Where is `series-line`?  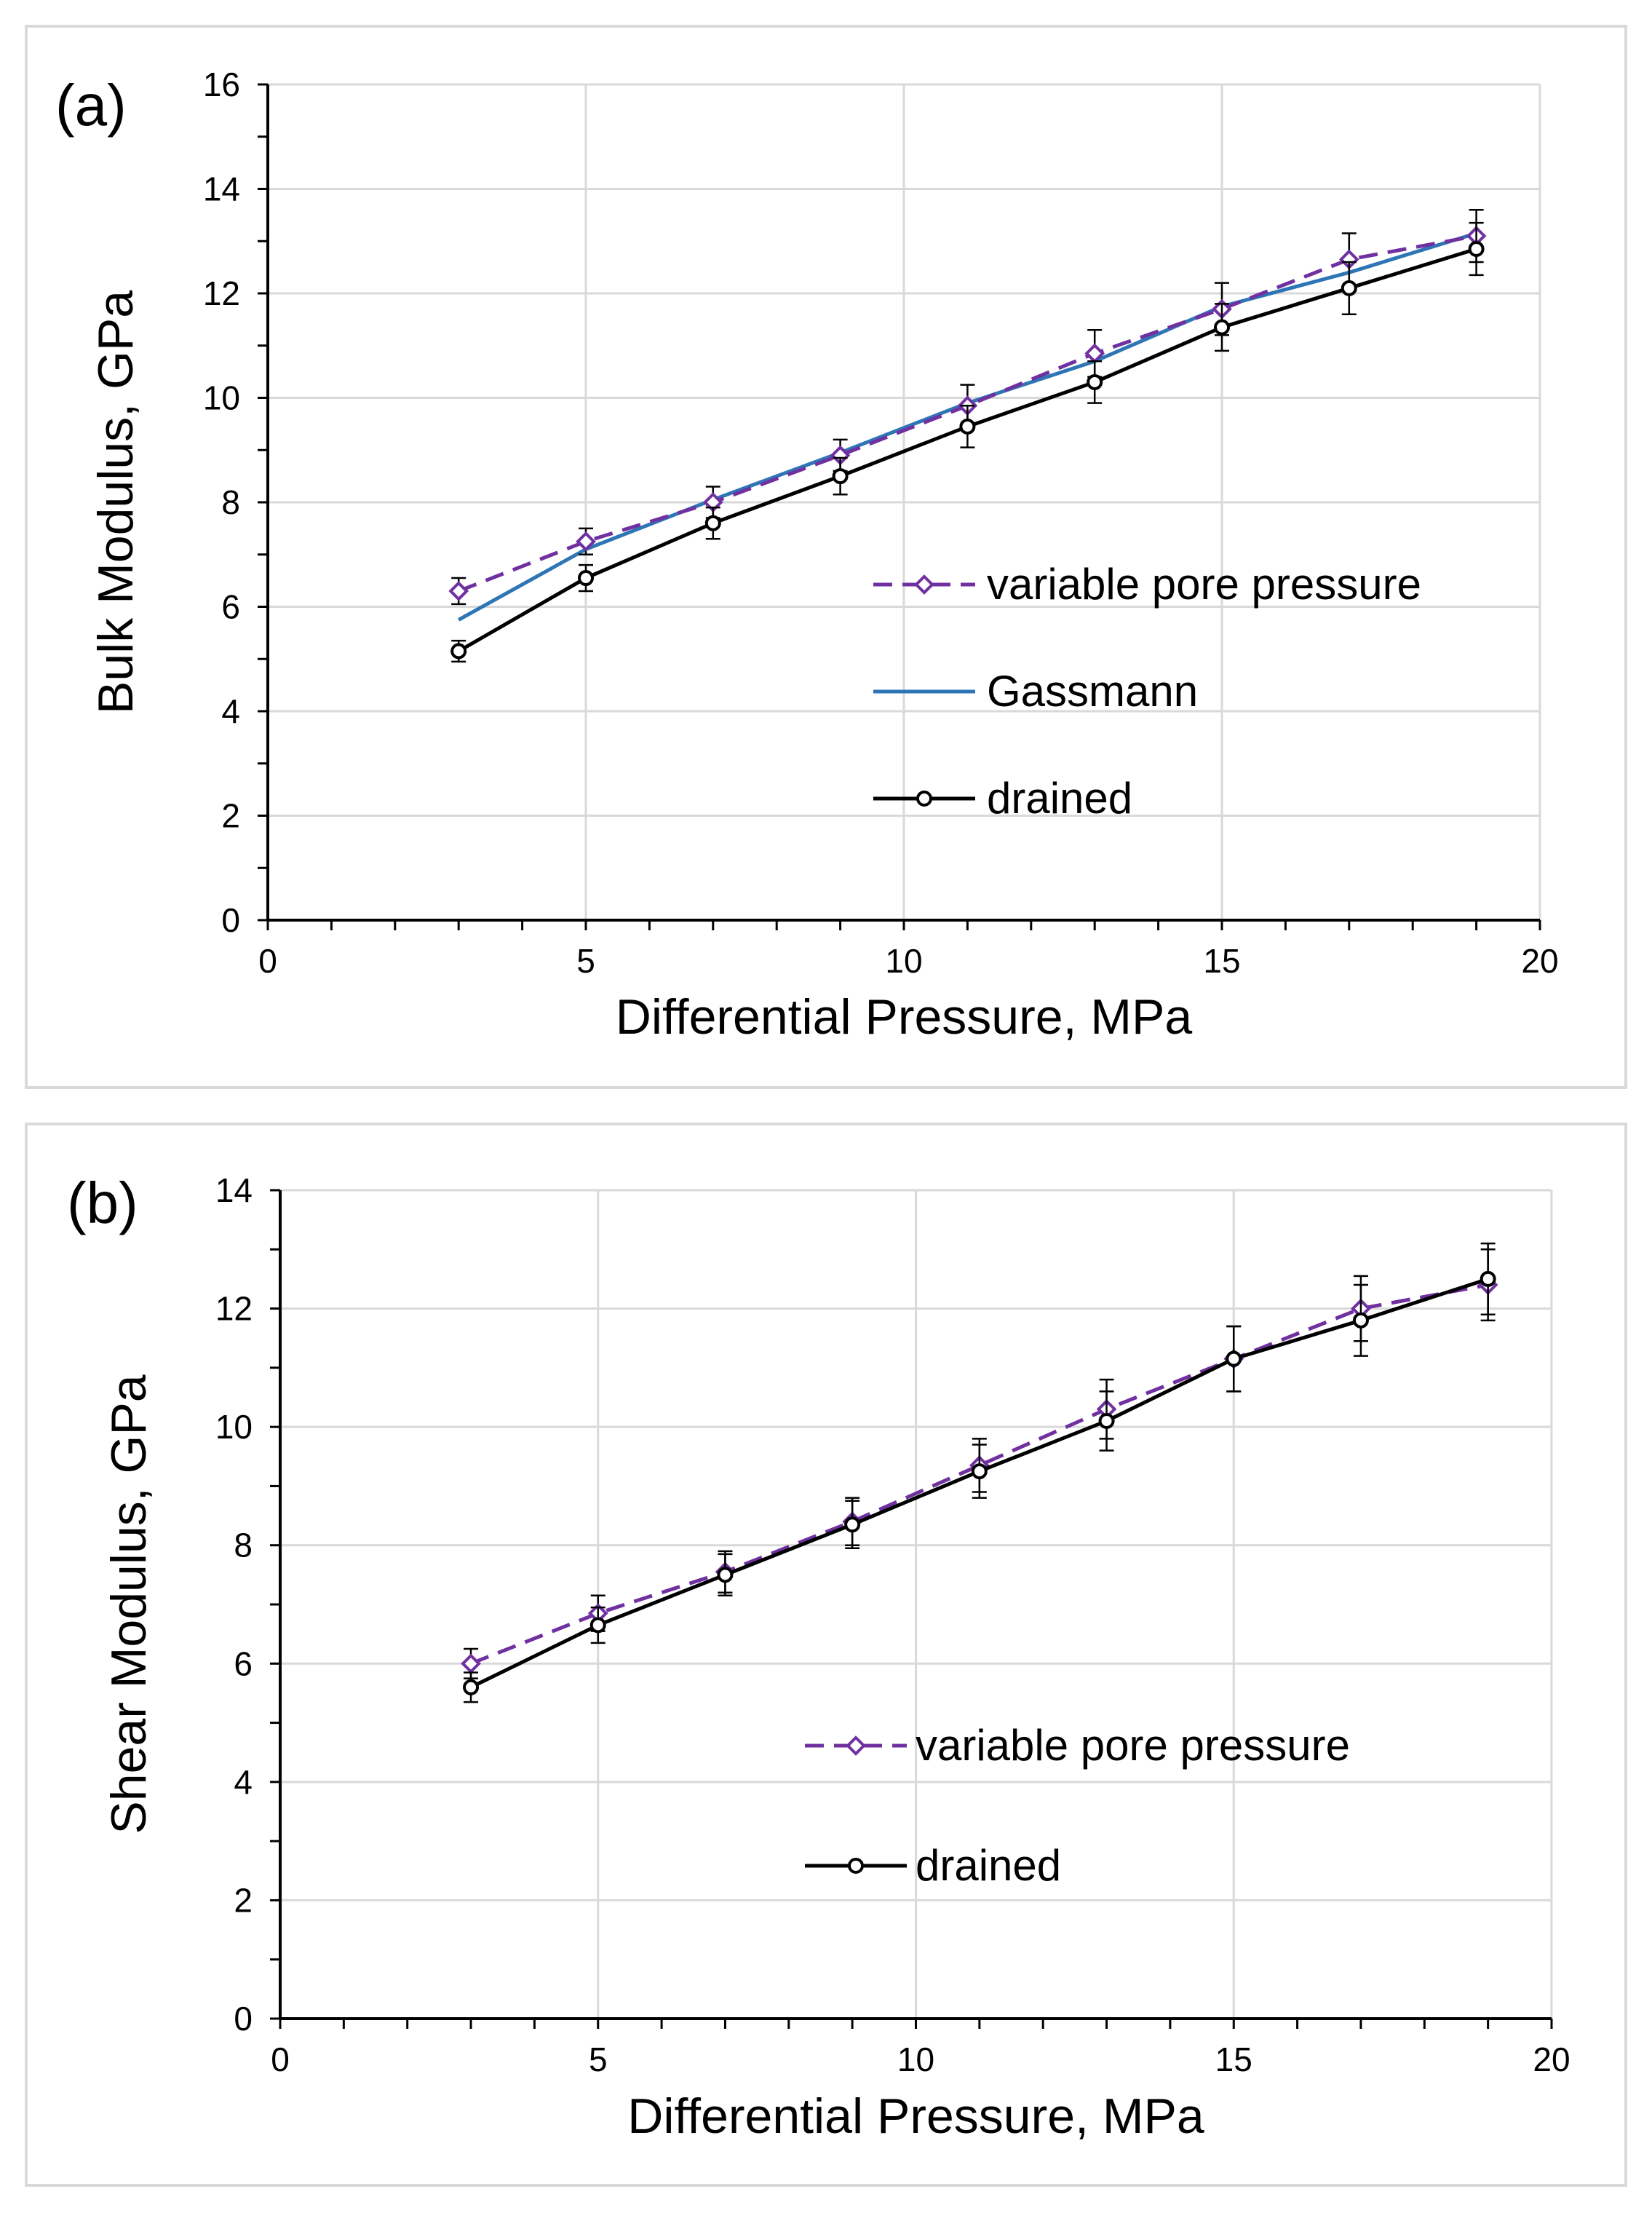 series-line is located at coordinates (979, 1474).